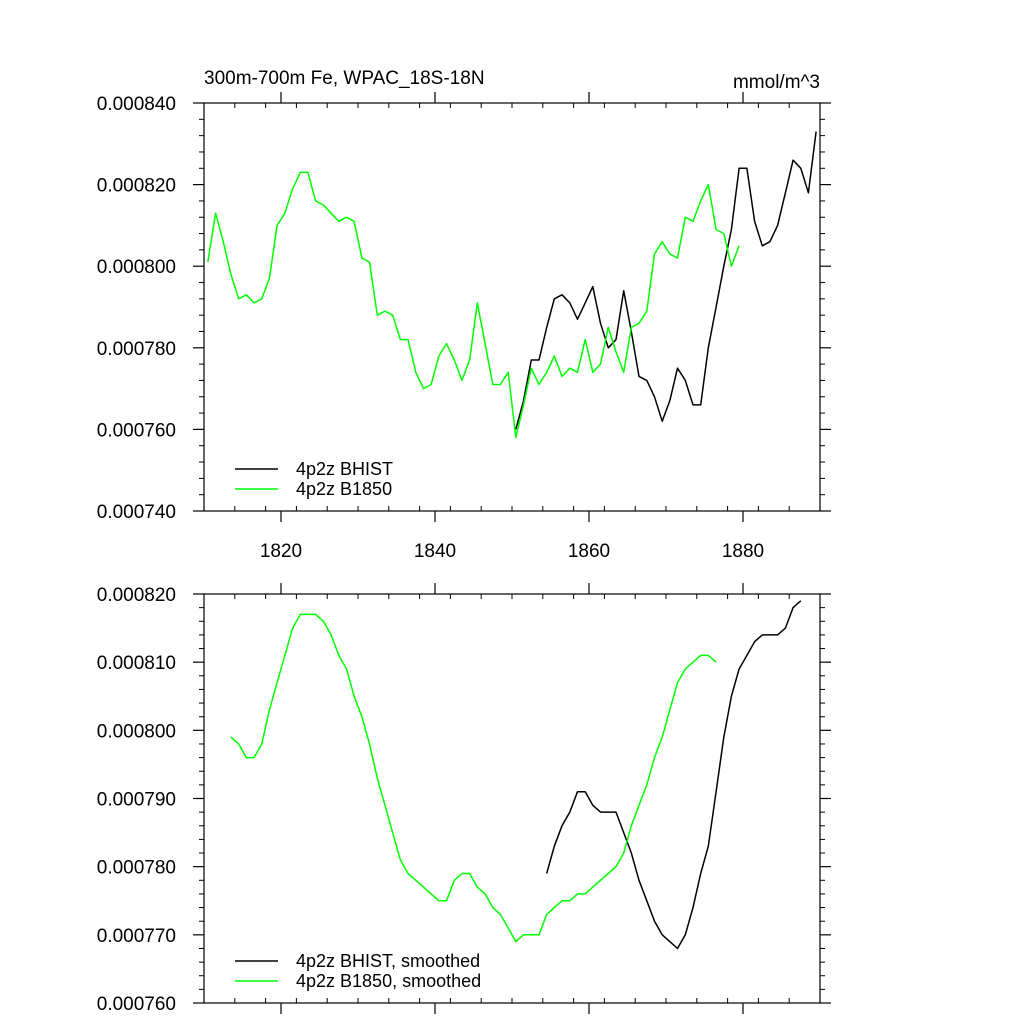 The width and height of the screenshot is (1024, 1029). What do you see at coordinates (344, 469) in the screenshot?
I see `legend-label-bhist: 4p2z BHIST` at bounding box center [344, 469].